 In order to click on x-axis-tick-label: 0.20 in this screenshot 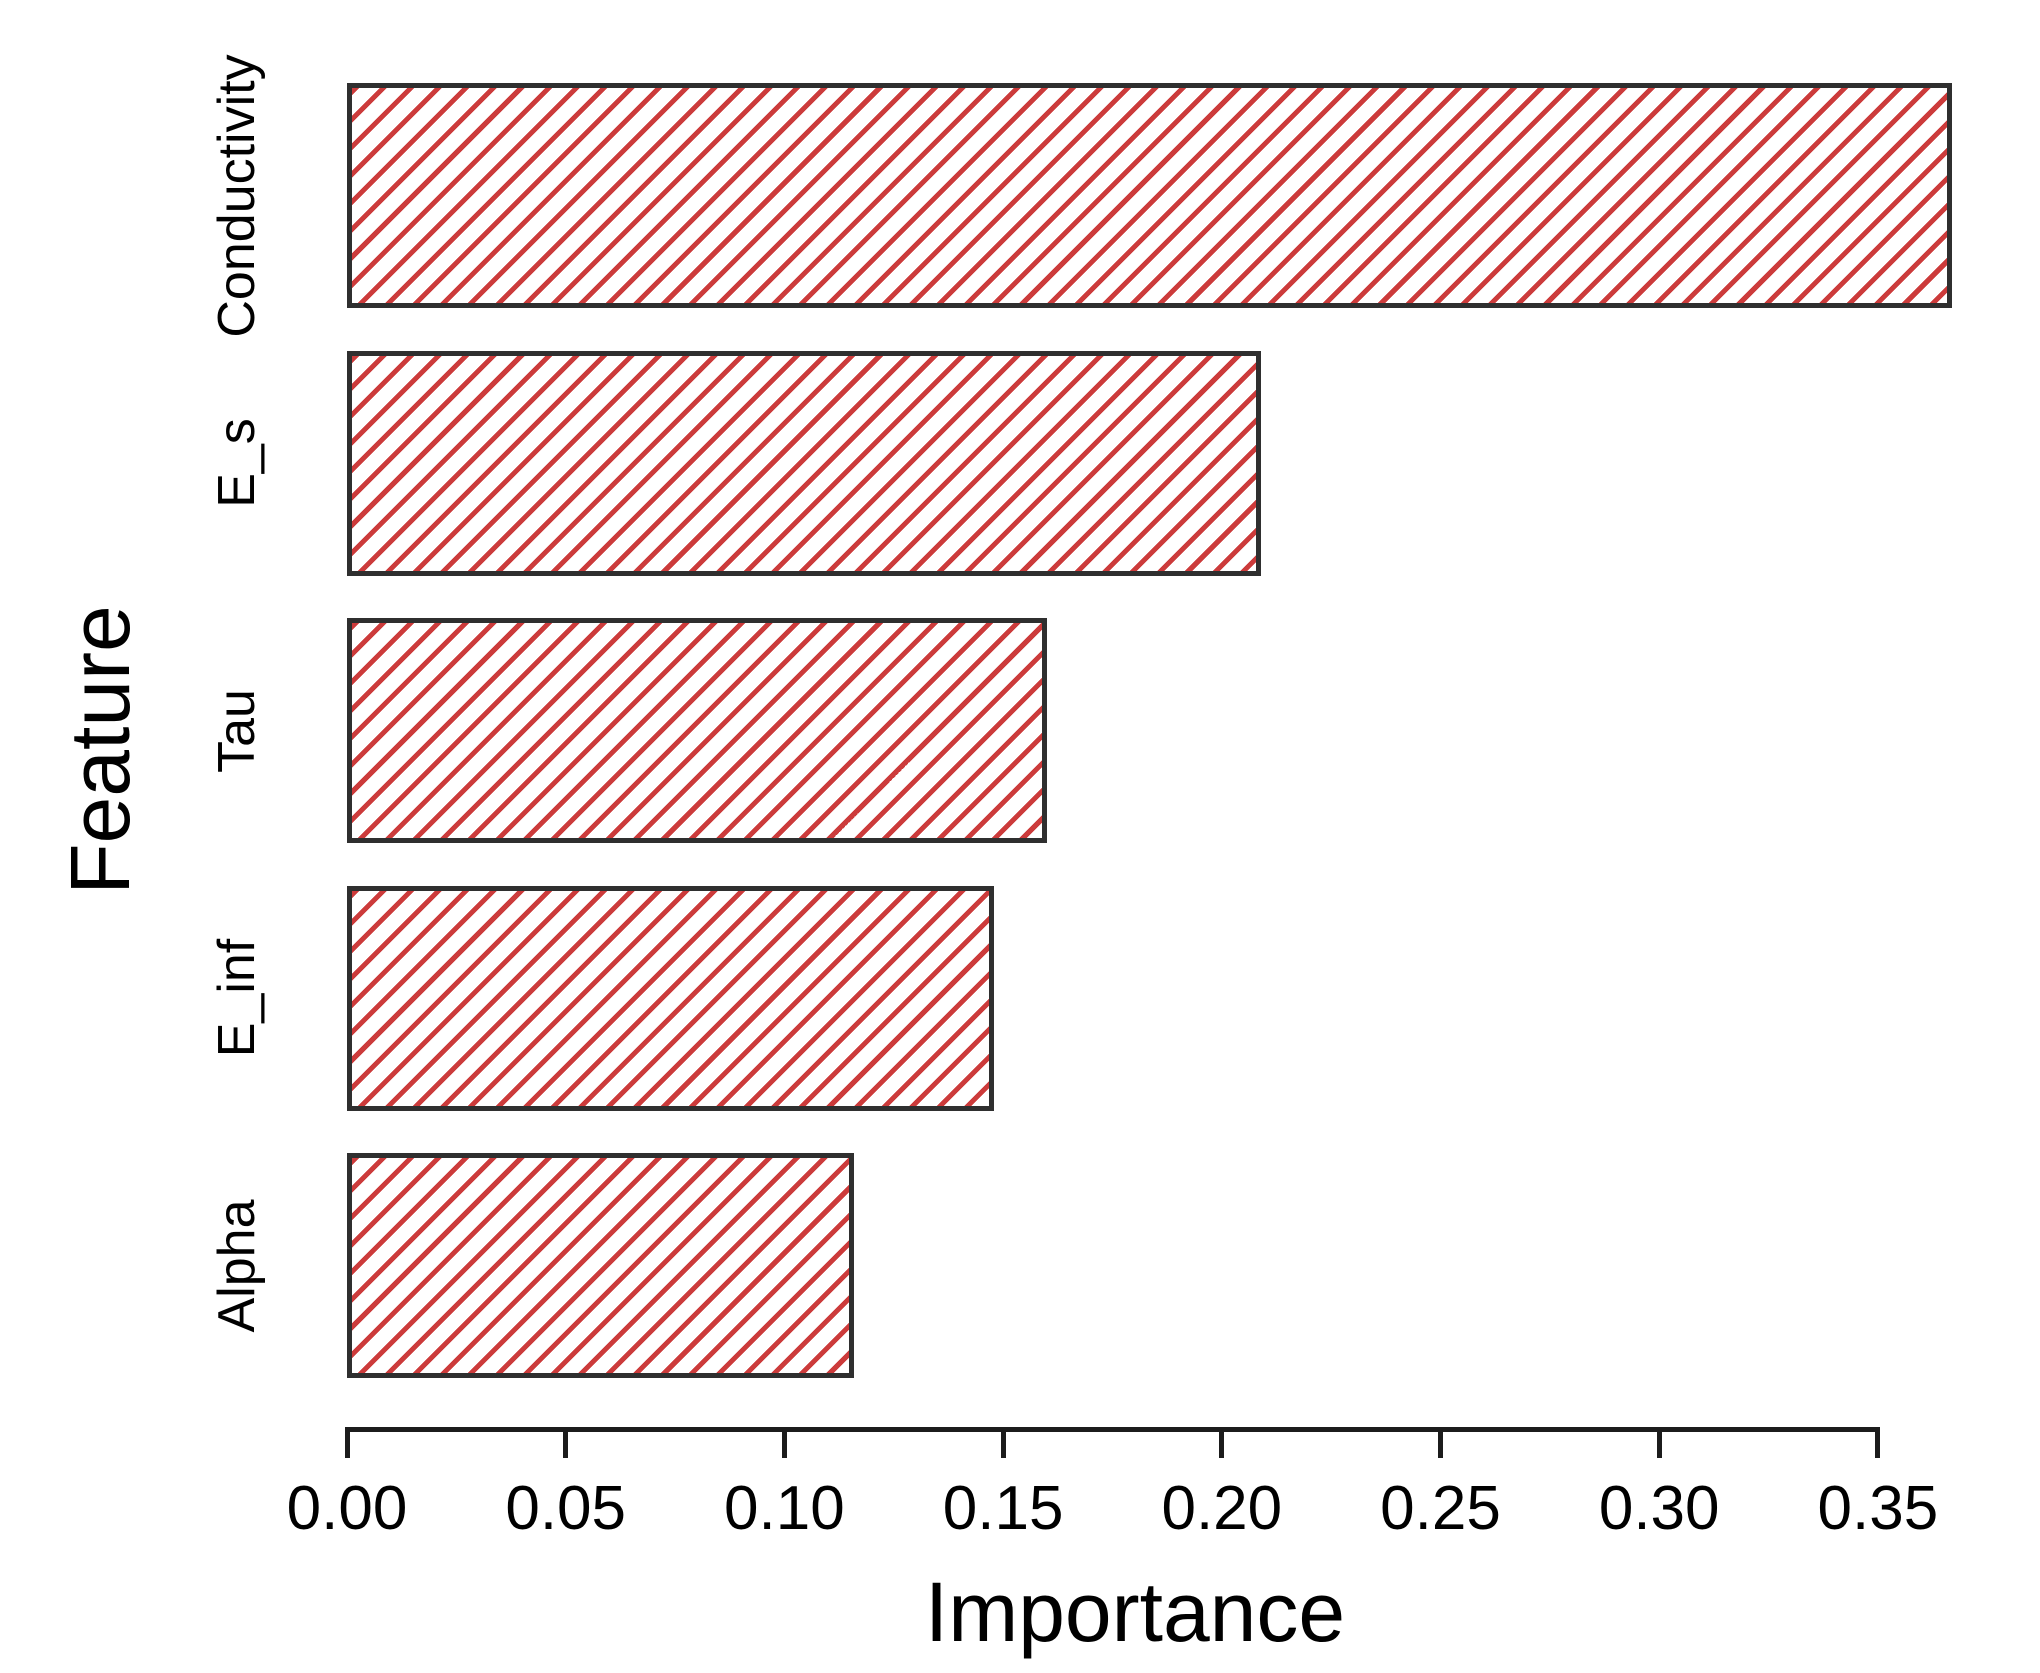, I will do `click(1222, 1508)`.